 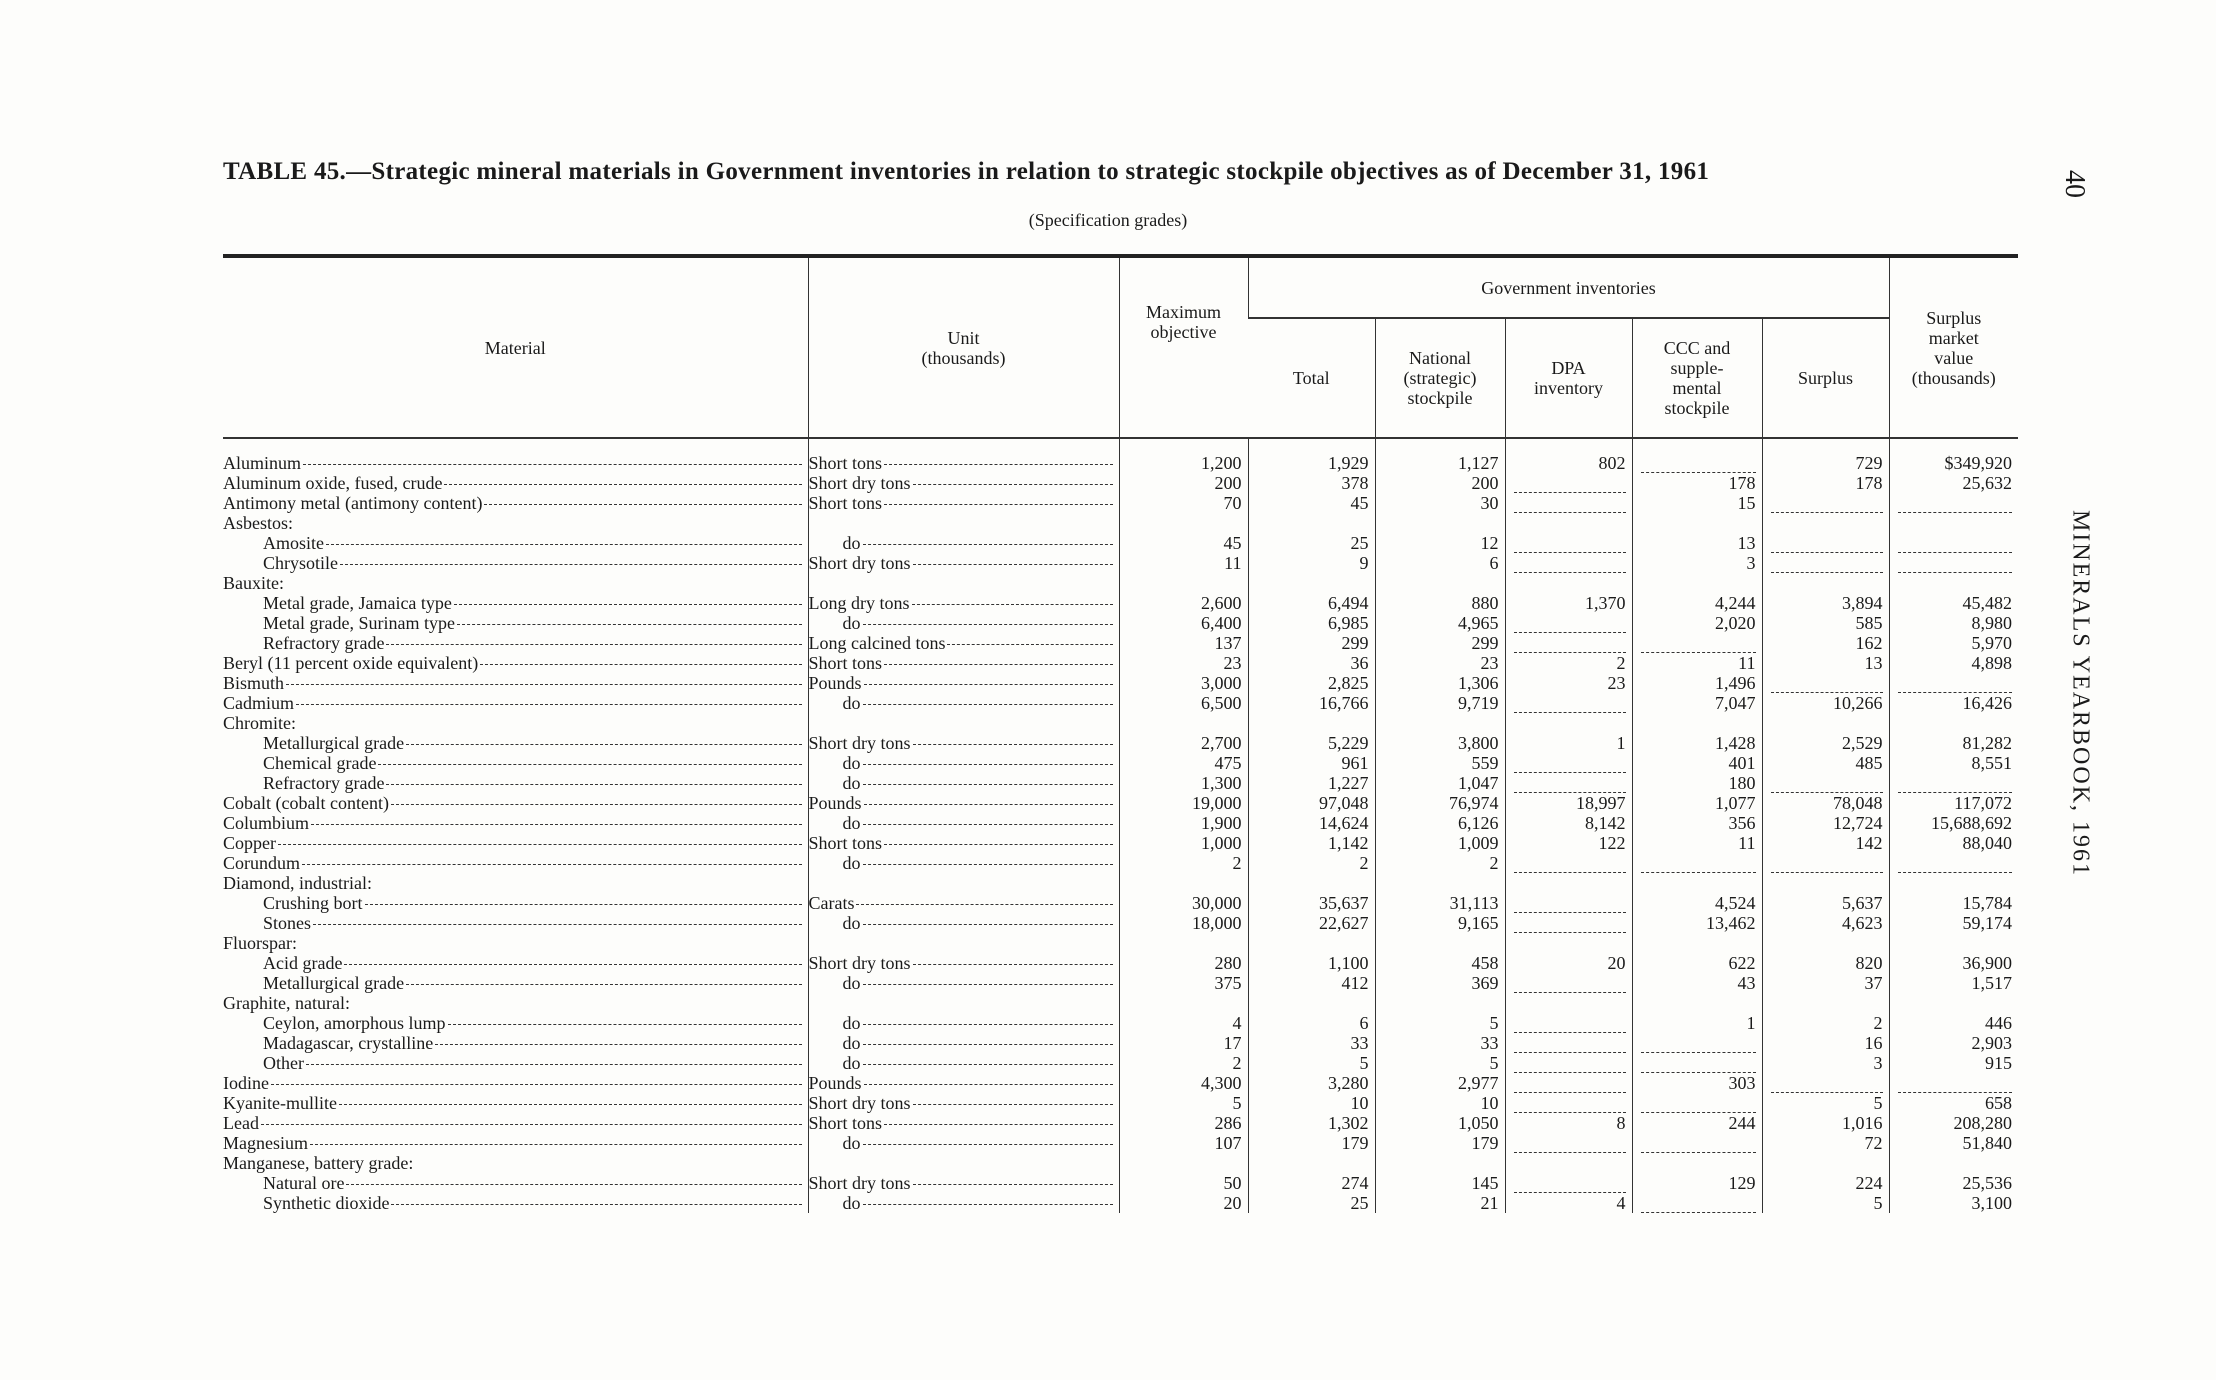 What do you see at coordinates (515, 823) in the screenshot?
I see `cell: Columbium` at bounding box center [515, 823].